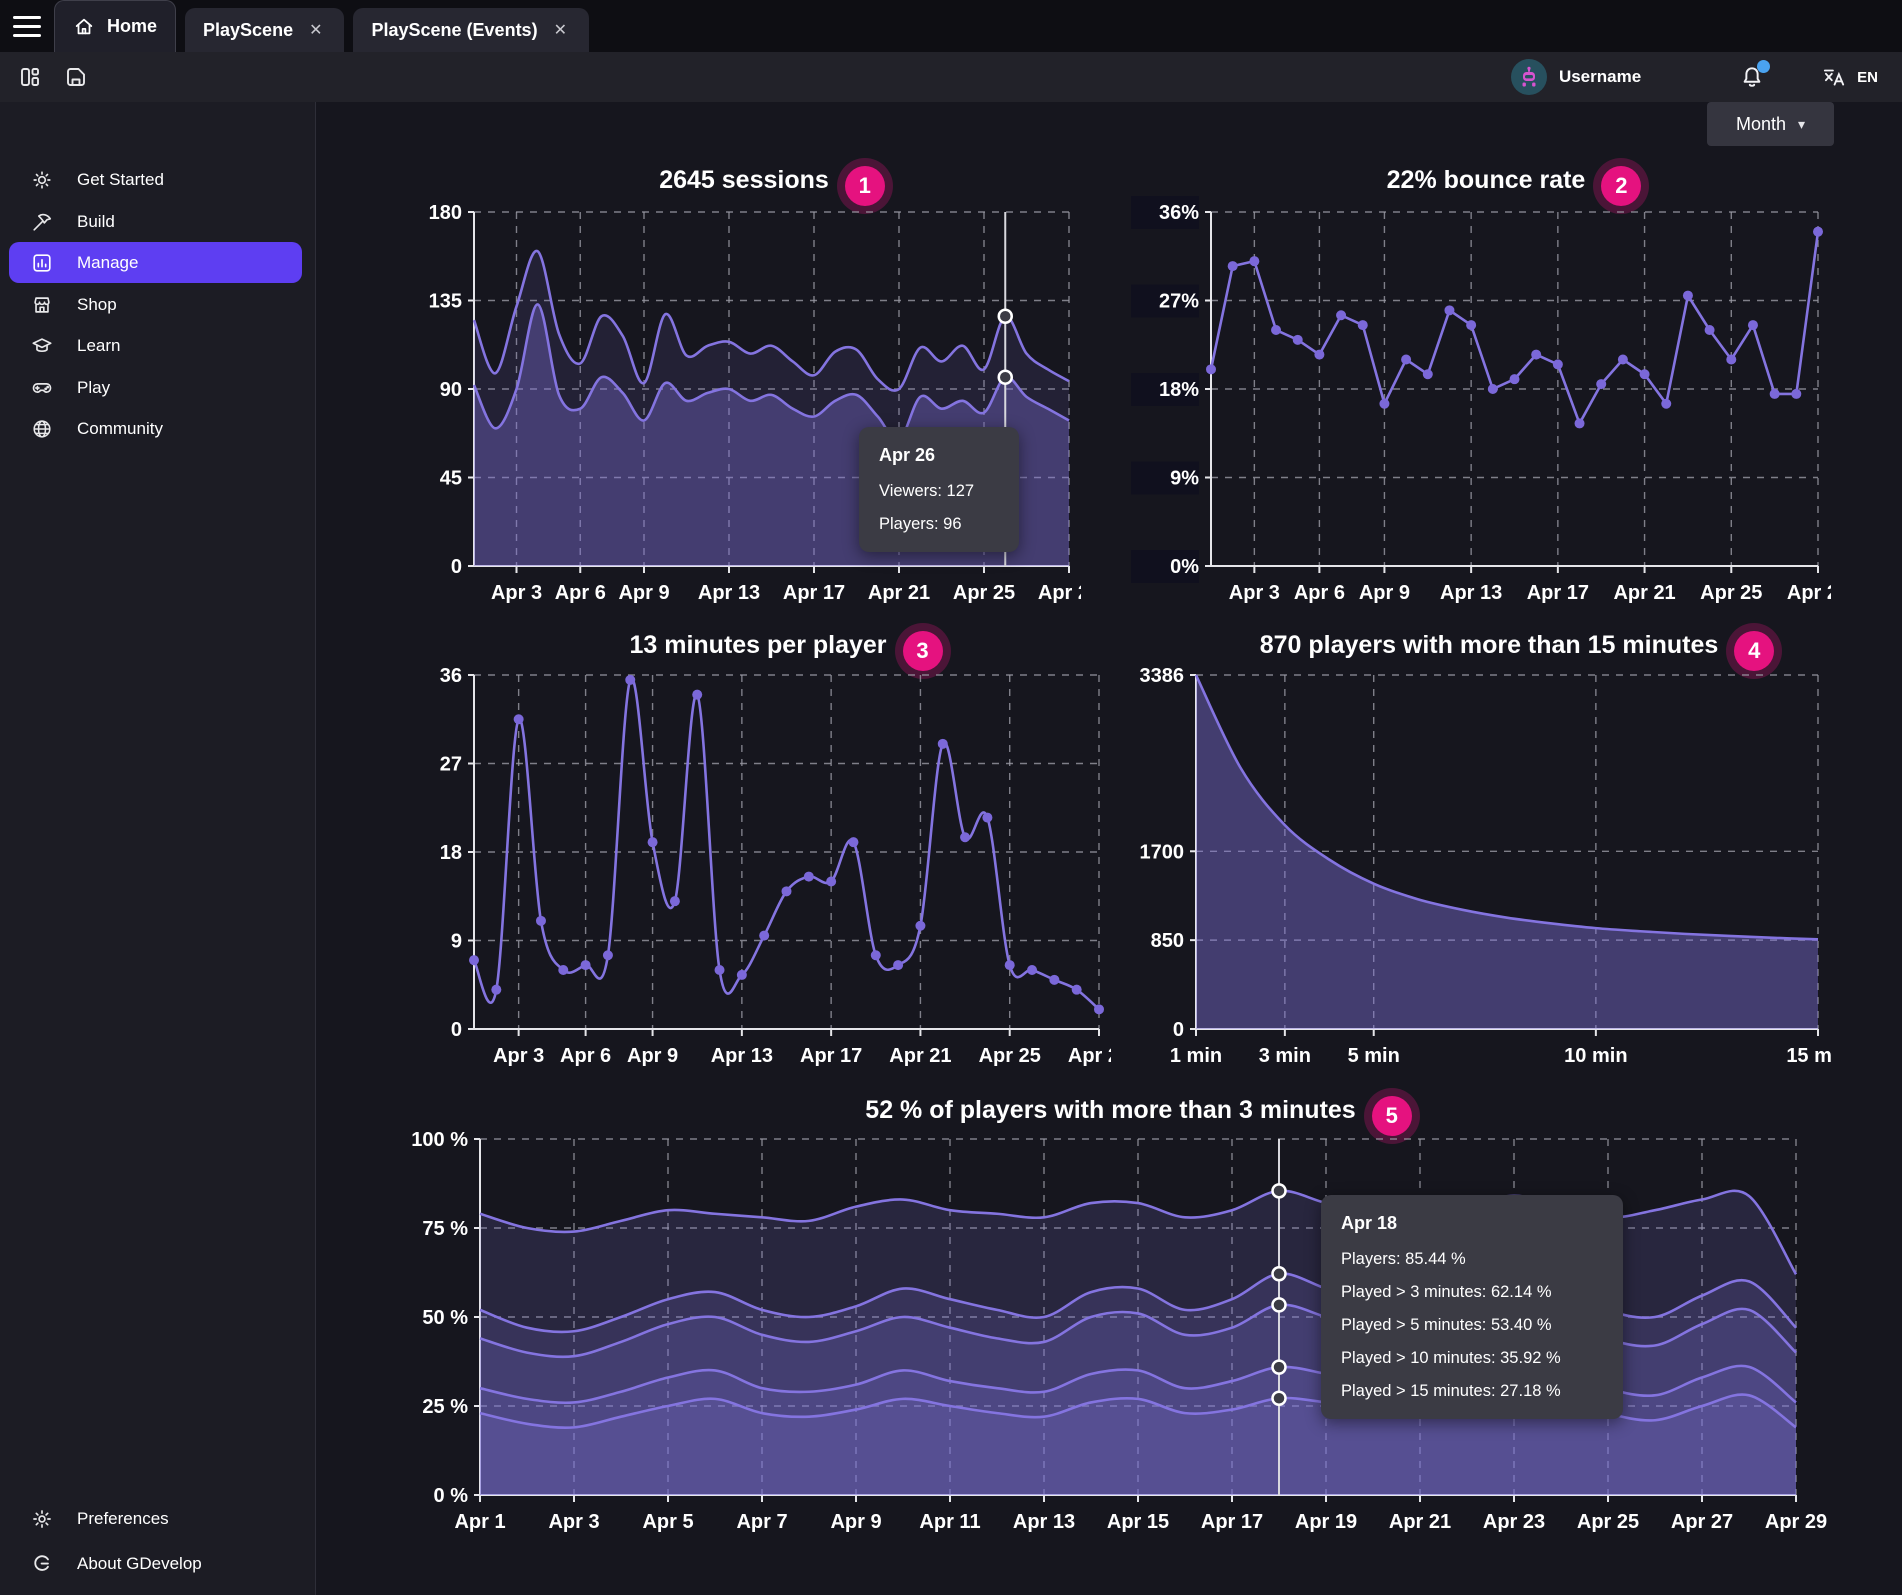 The width and height of the screenshot is (1902, 1595). Describe the element at coordinates (41, 179) in the screenshot. I see `sun-icon` at that location.